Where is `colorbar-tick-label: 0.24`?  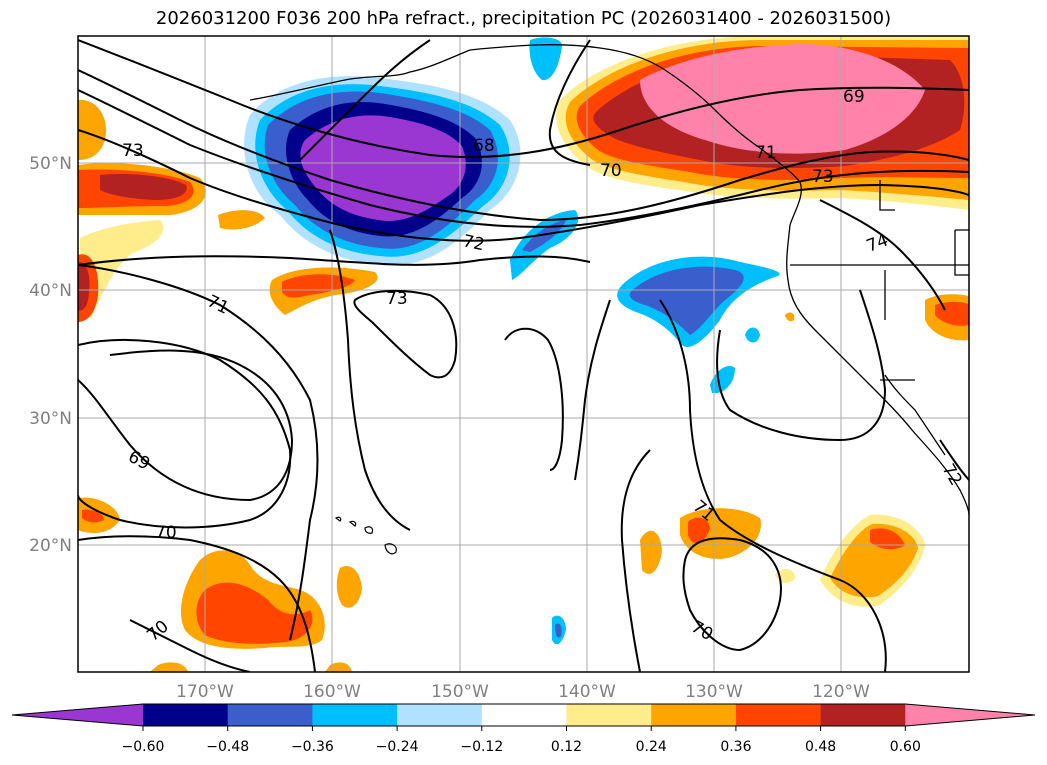
colorbar-tick-label: 0.24 is located at coordinates (651, 747).